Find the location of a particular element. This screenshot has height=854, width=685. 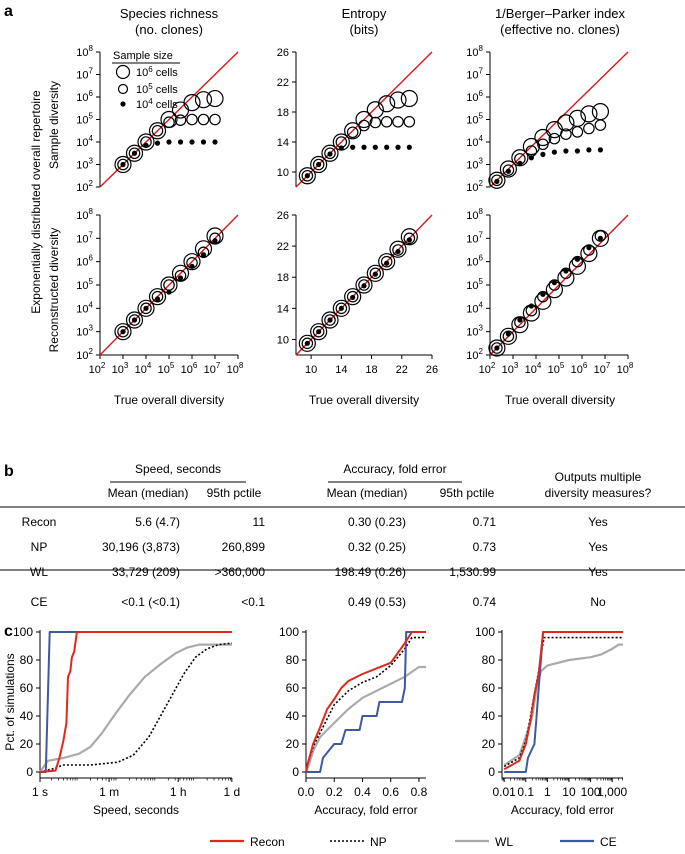

cell-method: Recon is located at coordinates (39, 522).